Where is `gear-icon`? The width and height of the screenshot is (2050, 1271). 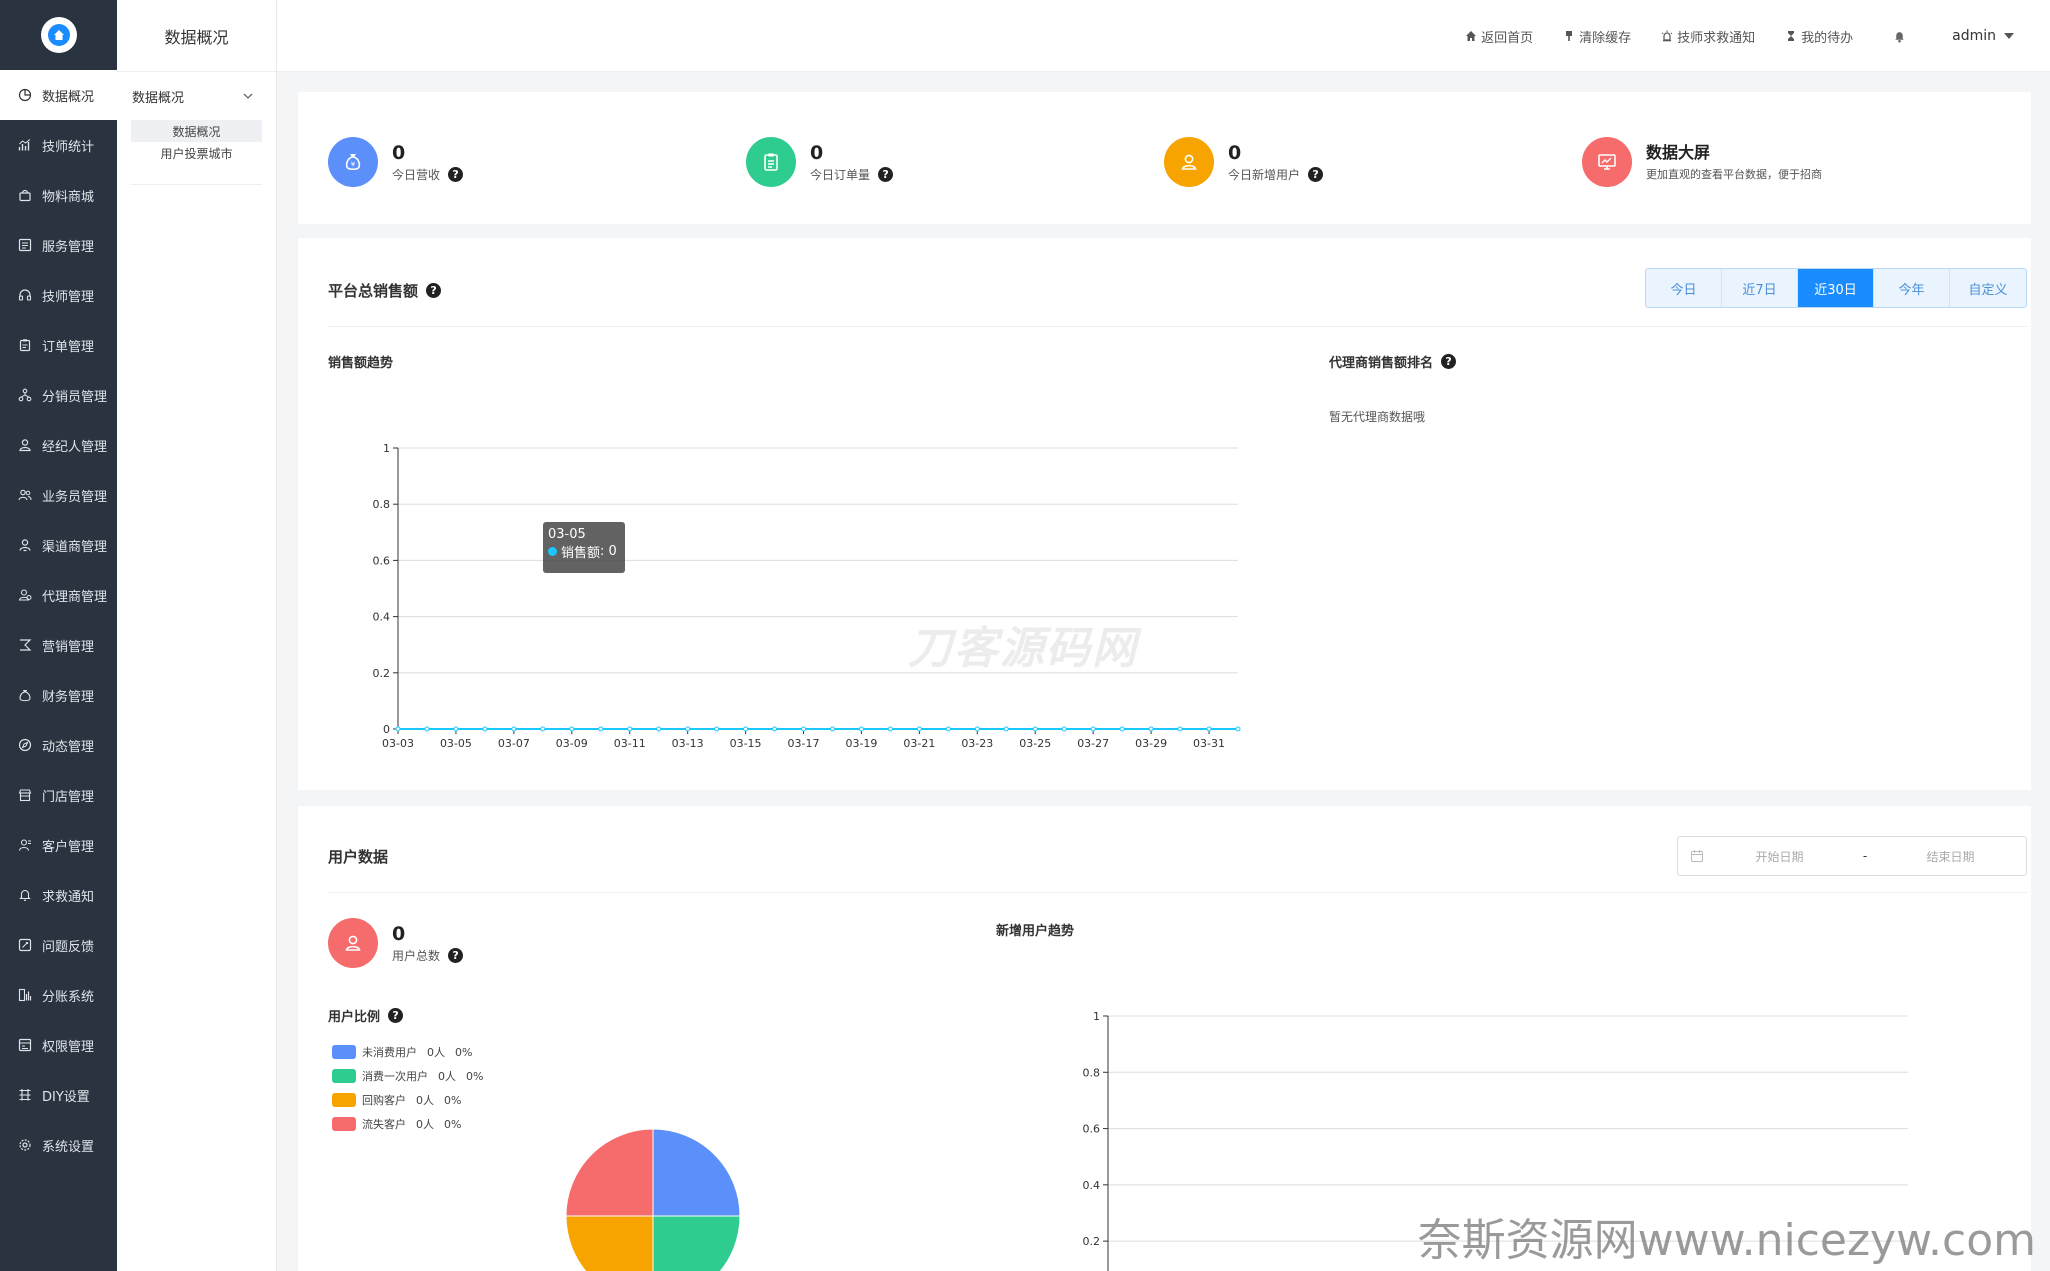 gear-icon is located at coordinates (25, 1145).